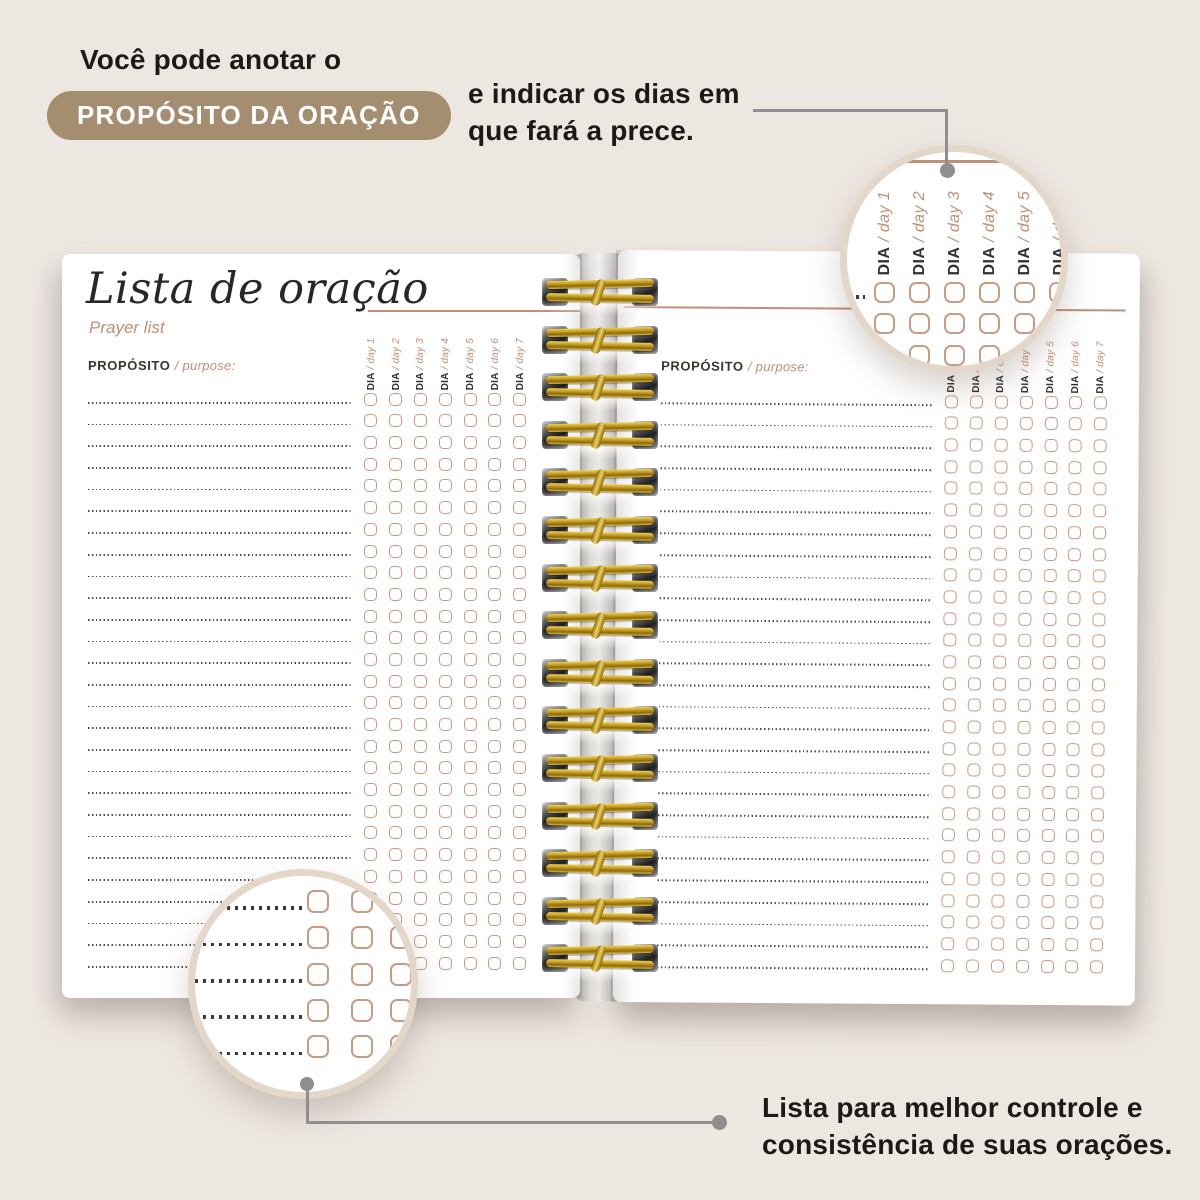  What do you see at coordinates (1052, 222) in the screenshot?
I see `day-header: DIA / day 6` at bounding box center [1052, 222].